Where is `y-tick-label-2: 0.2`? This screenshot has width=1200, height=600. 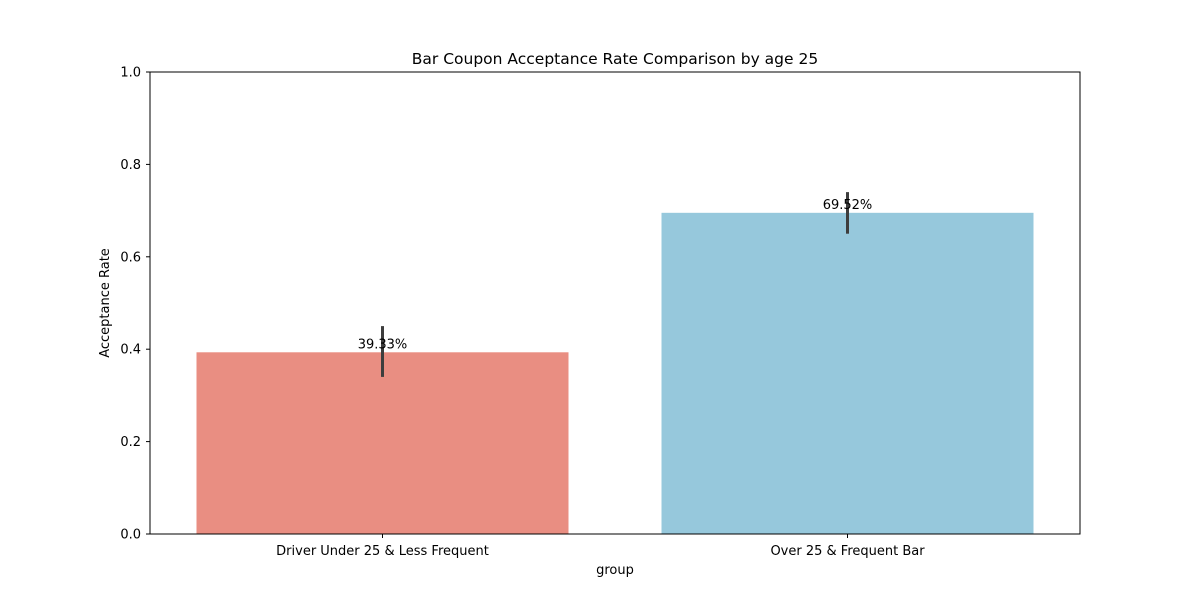 y-tick-label-2: 0.2 is located at coordinates (130, 442).